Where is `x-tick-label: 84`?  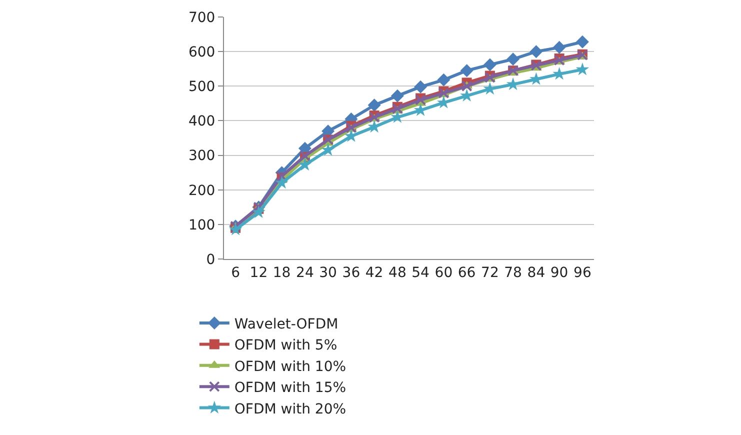 x-tick-label: 84 is located at coordinates (536, 272).